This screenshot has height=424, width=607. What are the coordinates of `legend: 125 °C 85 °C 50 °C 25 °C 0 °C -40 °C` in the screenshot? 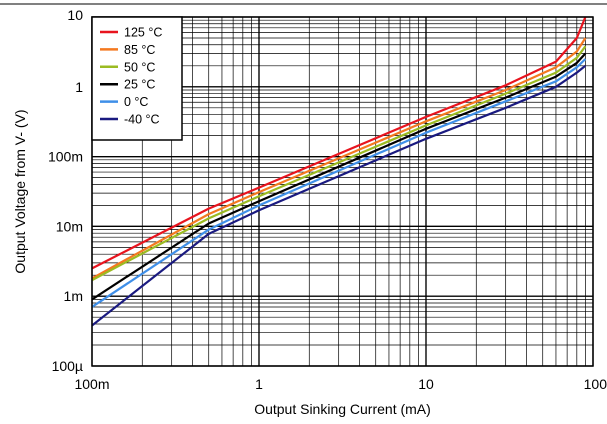 It's located at (137, 78).